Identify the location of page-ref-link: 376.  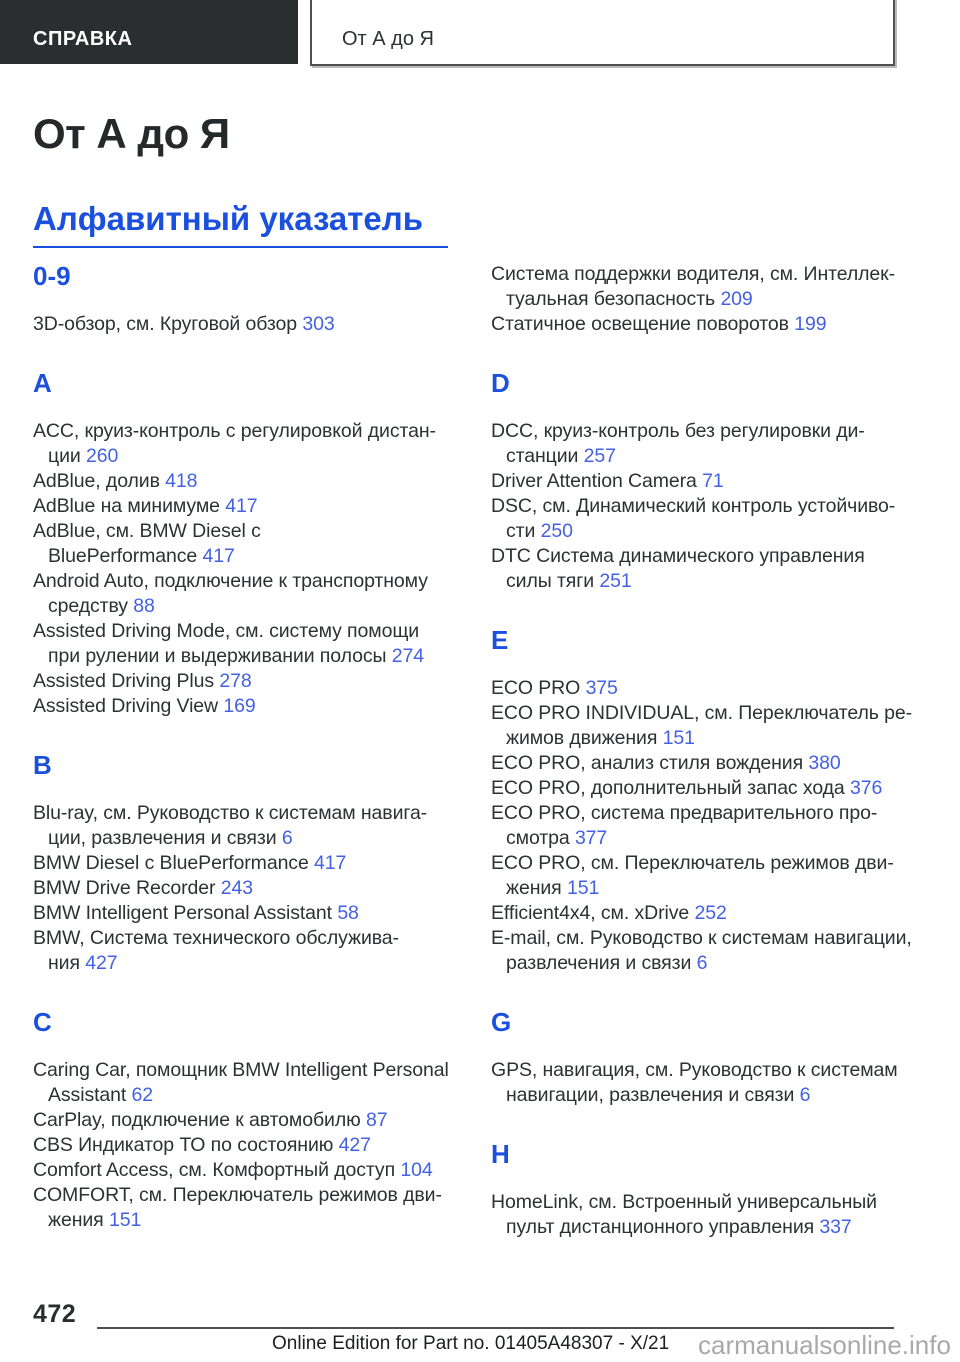
(866, 788).